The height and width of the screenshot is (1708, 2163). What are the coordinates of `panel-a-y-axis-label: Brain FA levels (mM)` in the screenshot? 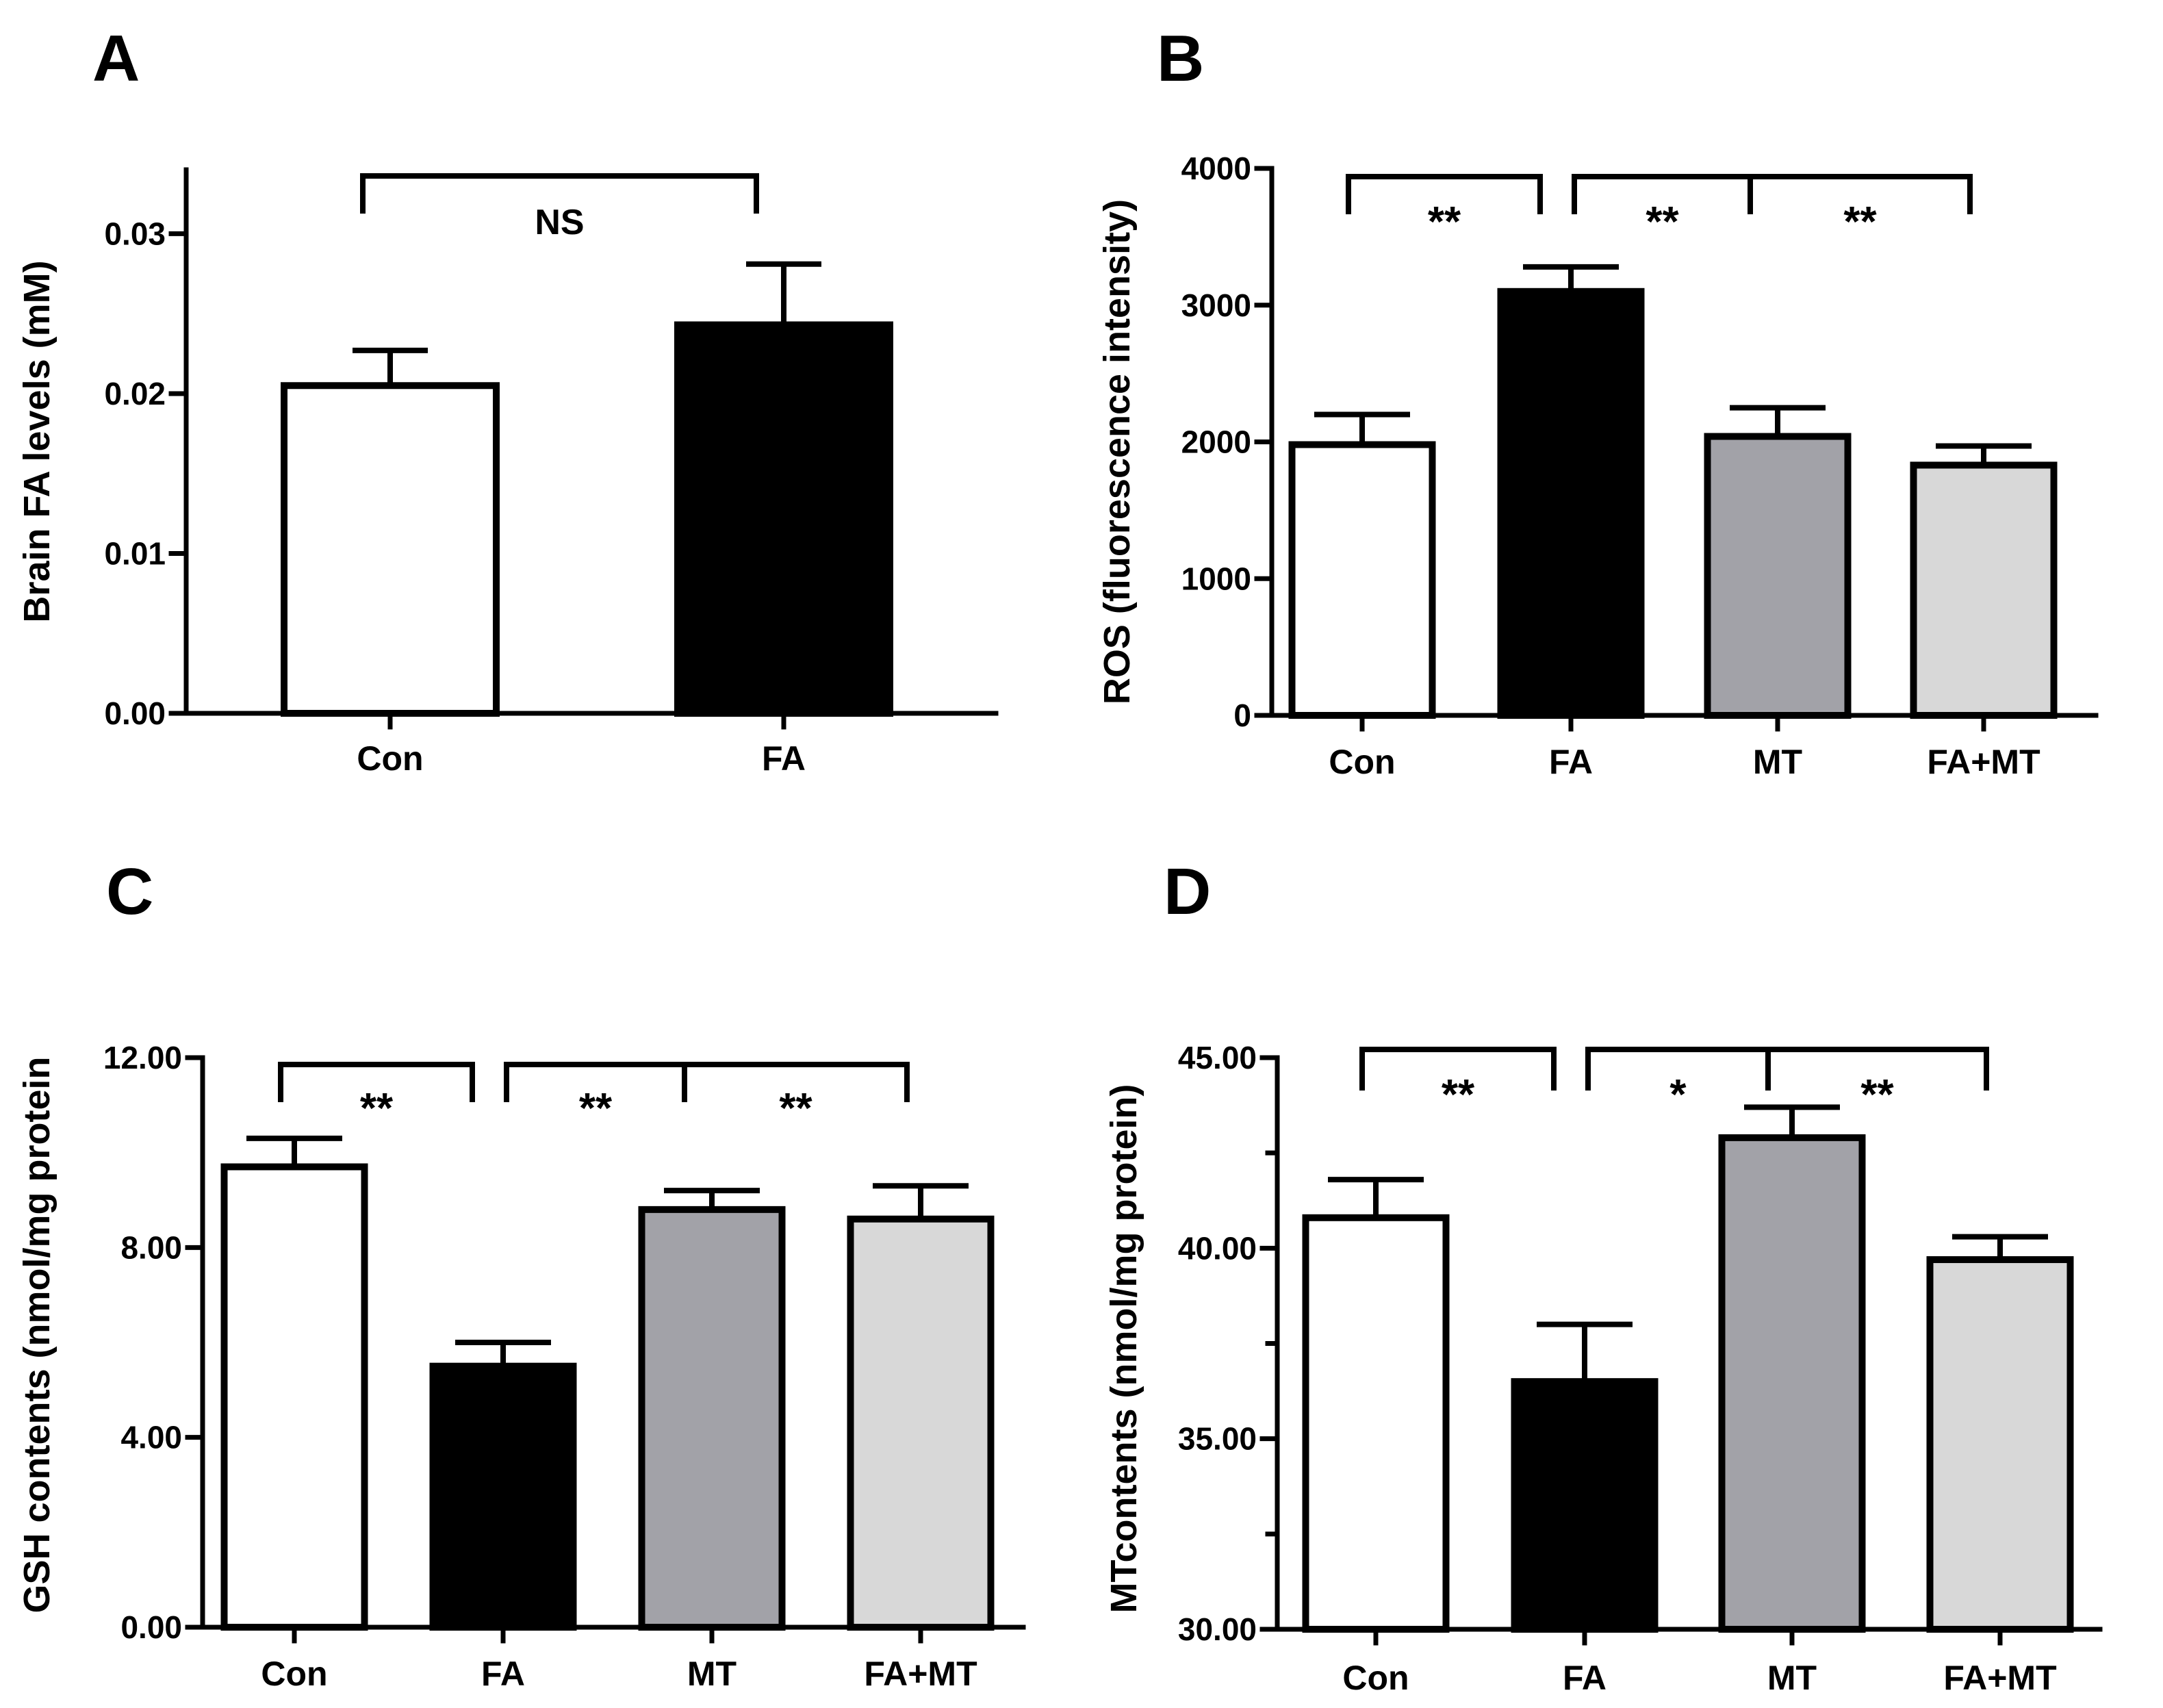 It's located at (36, 441).